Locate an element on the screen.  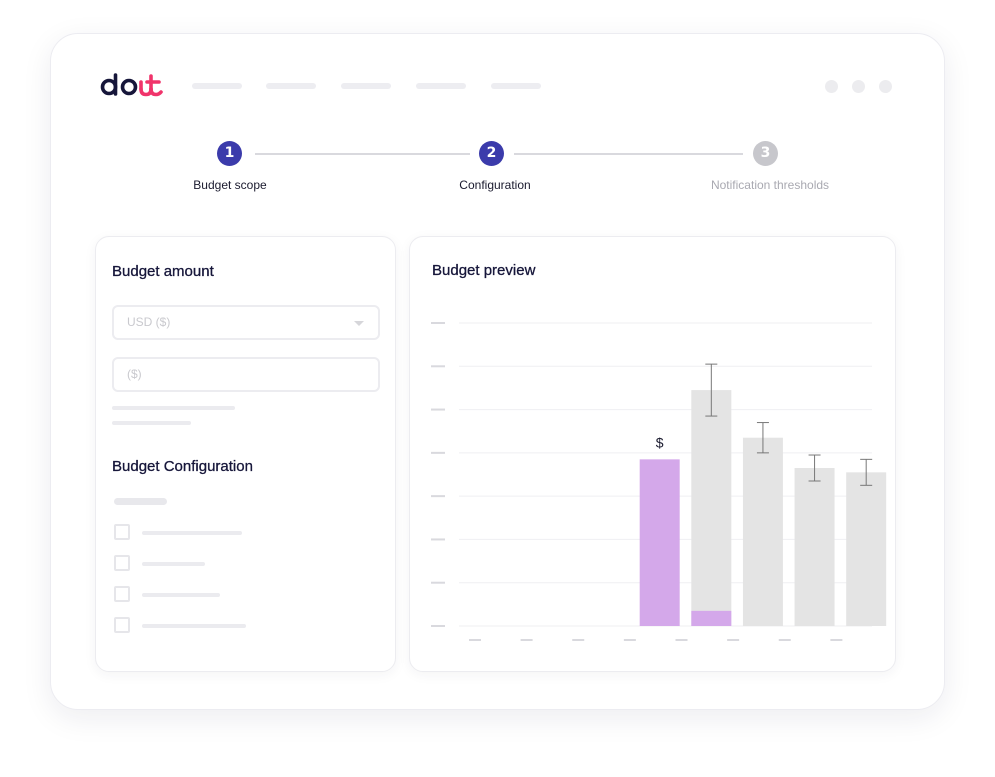
doit-logo is located at coordinates (133, 87).